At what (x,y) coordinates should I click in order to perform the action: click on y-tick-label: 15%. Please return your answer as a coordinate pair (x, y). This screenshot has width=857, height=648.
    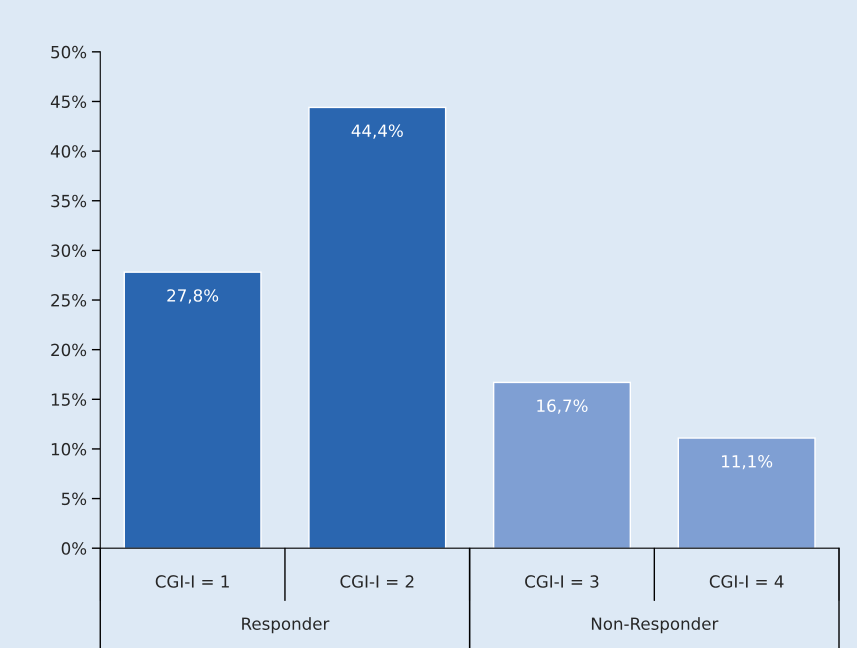
    Looking at the image, I should click on (69, 399).